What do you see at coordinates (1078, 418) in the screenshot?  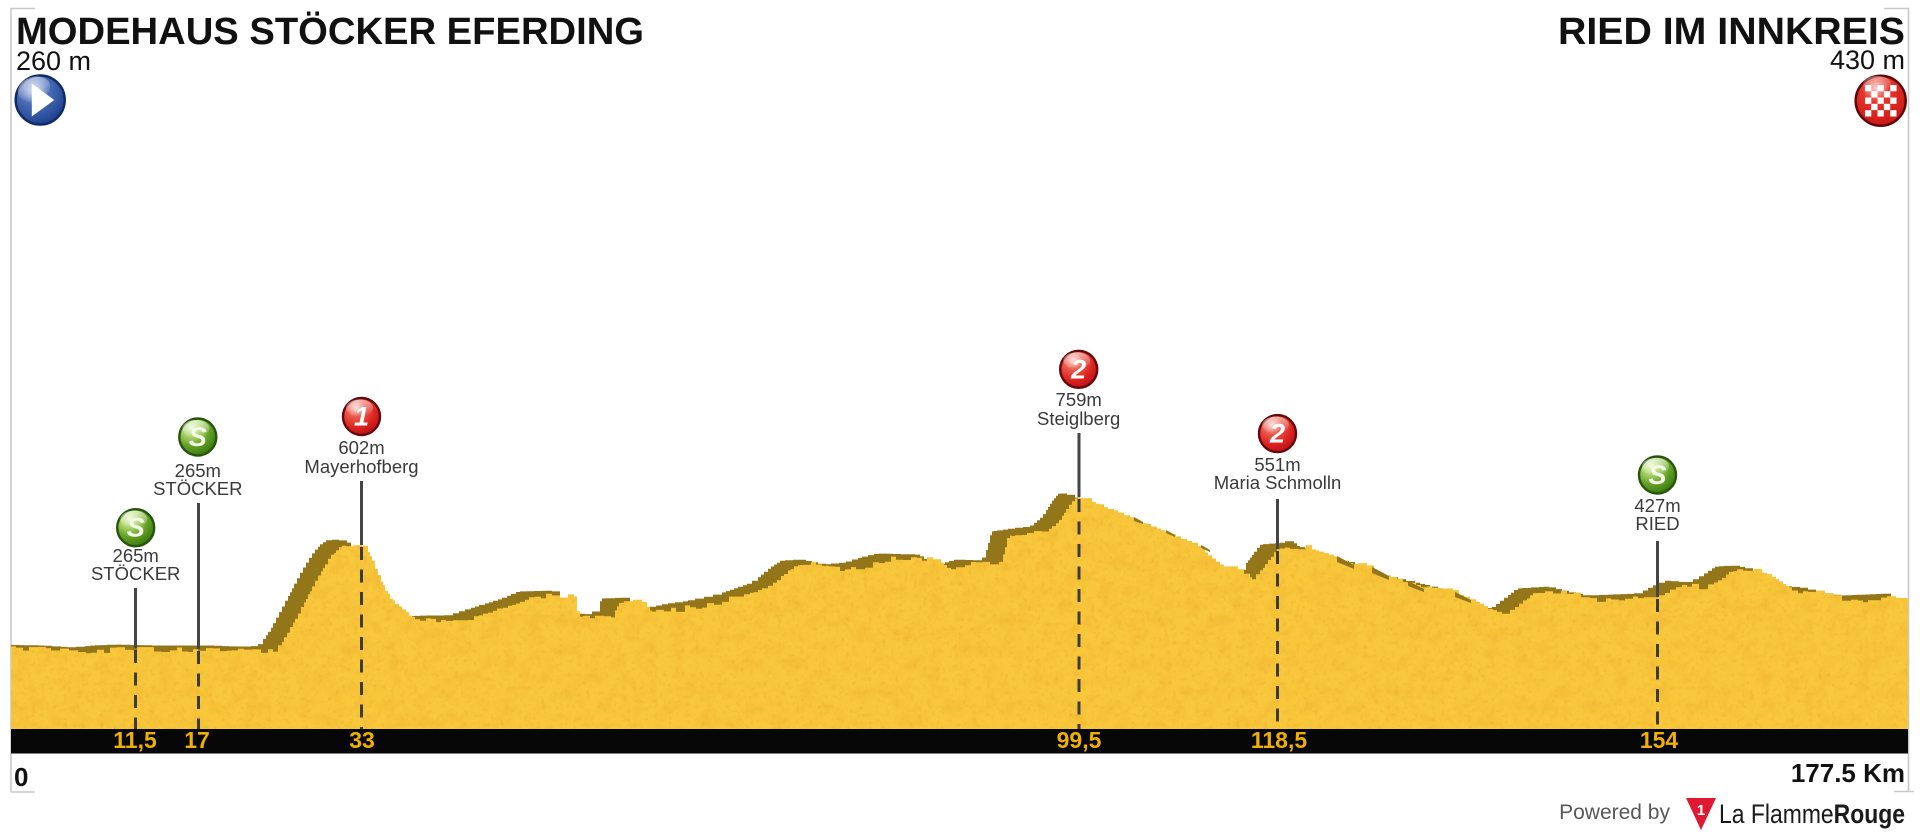 I see `svg-text: Steiglberg` at bounding box center [1078, 418].